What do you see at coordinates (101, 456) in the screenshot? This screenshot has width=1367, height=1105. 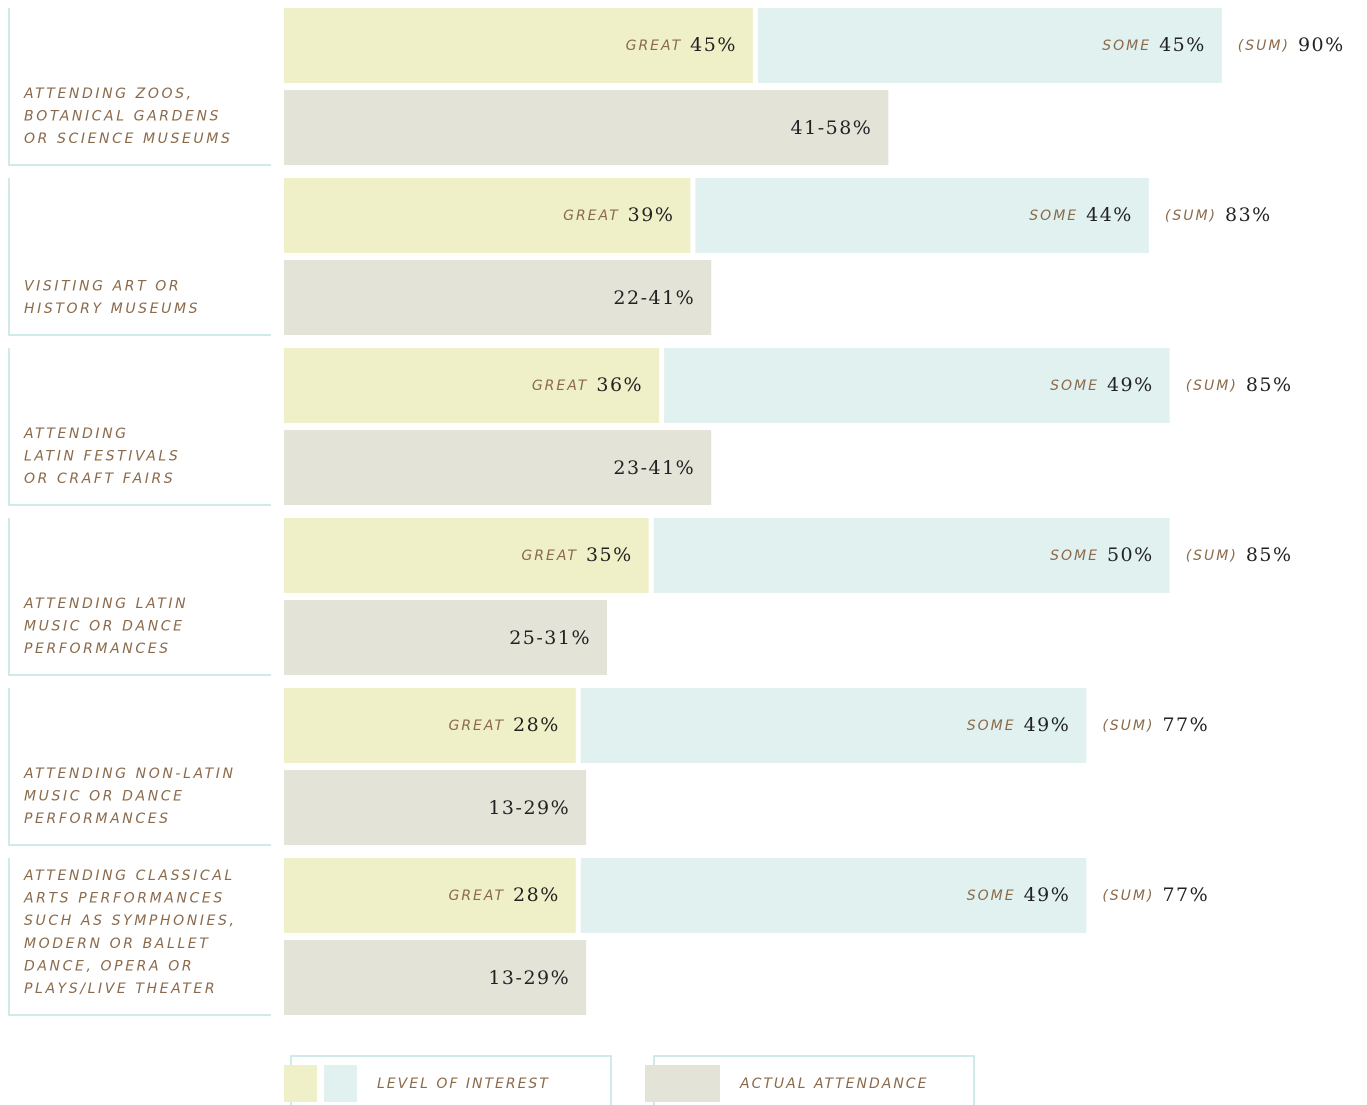 I see `category-label: ATTENDING LATIN FESTIVALS OR CRAFT FAIRS` at bounding box center [101, 456].